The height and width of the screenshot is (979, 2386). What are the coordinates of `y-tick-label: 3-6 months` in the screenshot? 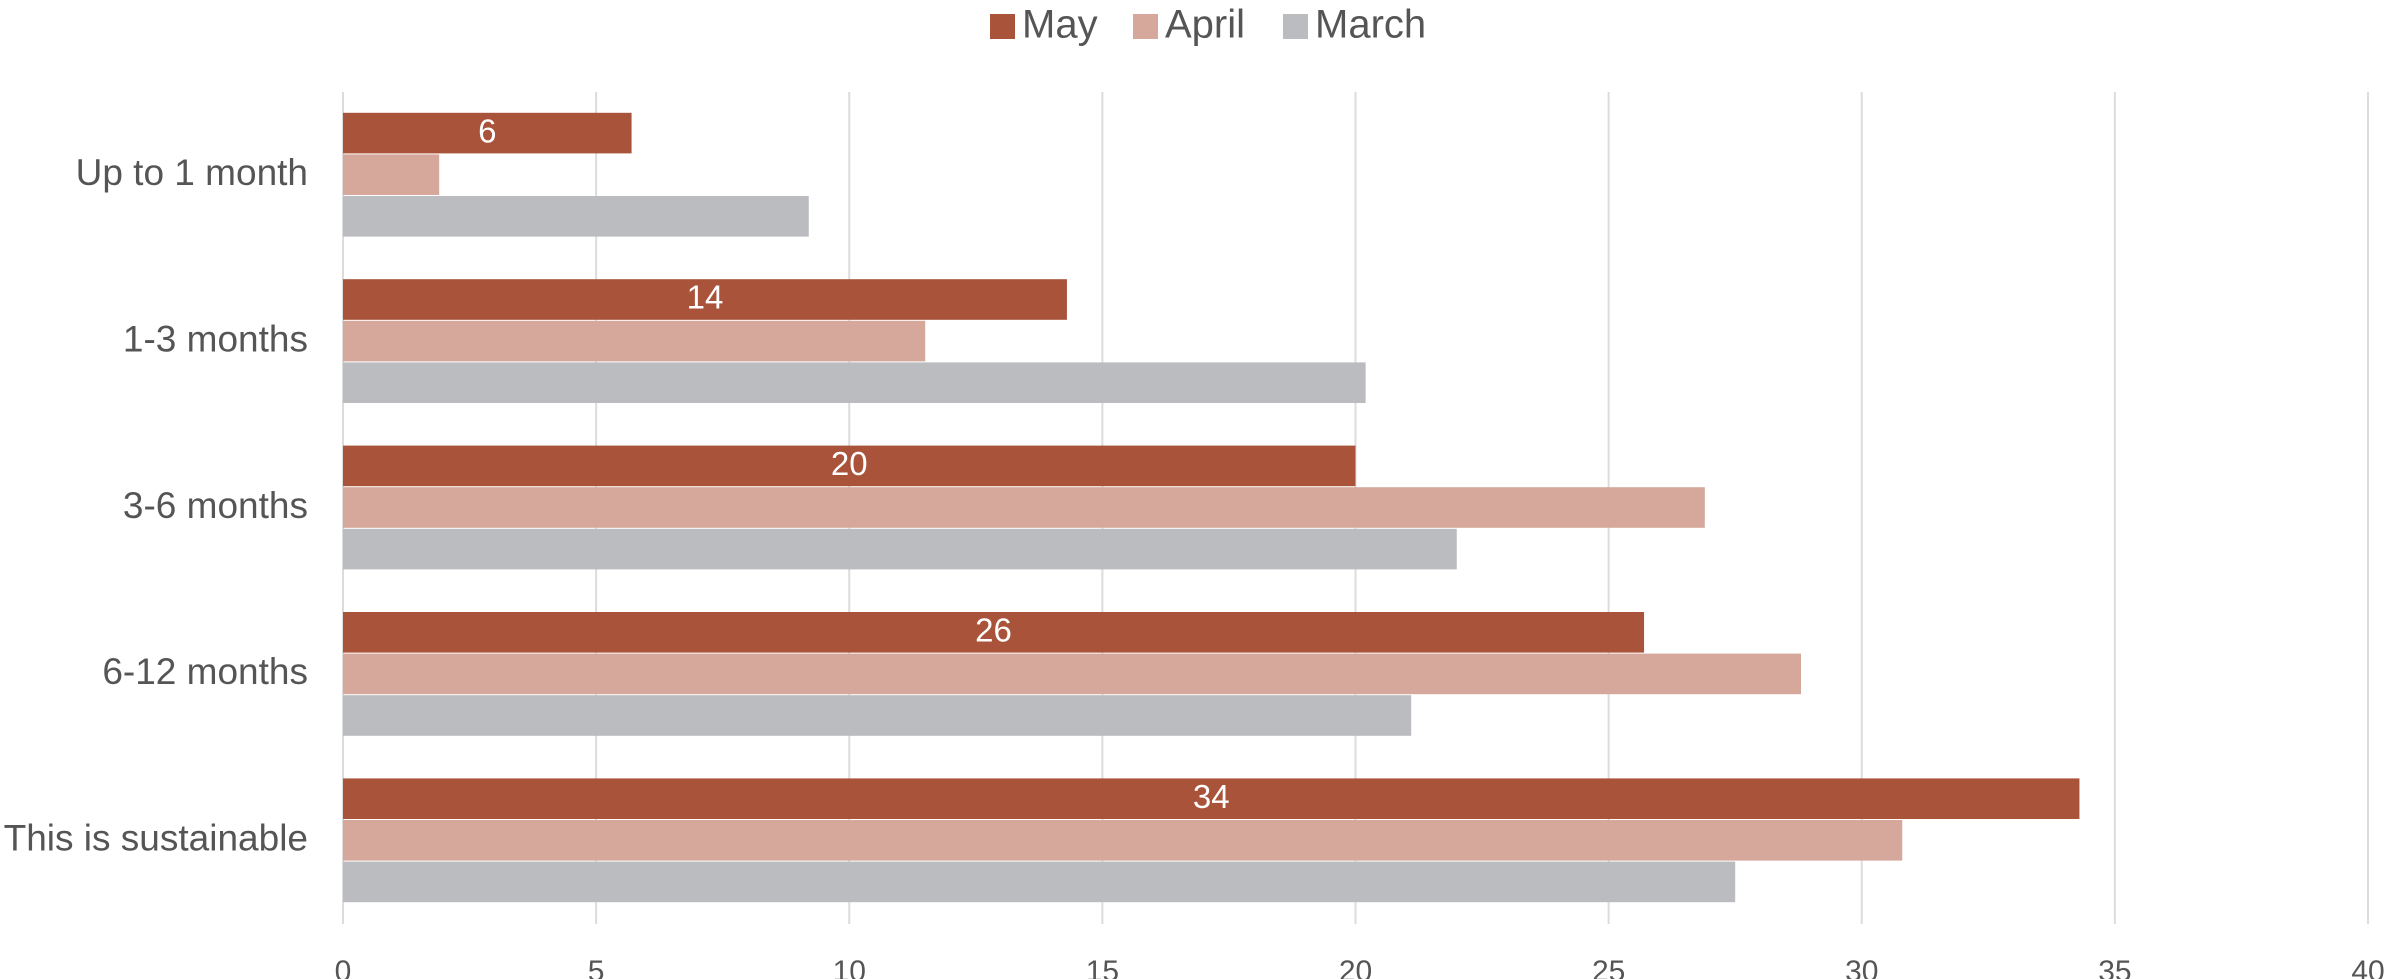 It's located at (215, 505).